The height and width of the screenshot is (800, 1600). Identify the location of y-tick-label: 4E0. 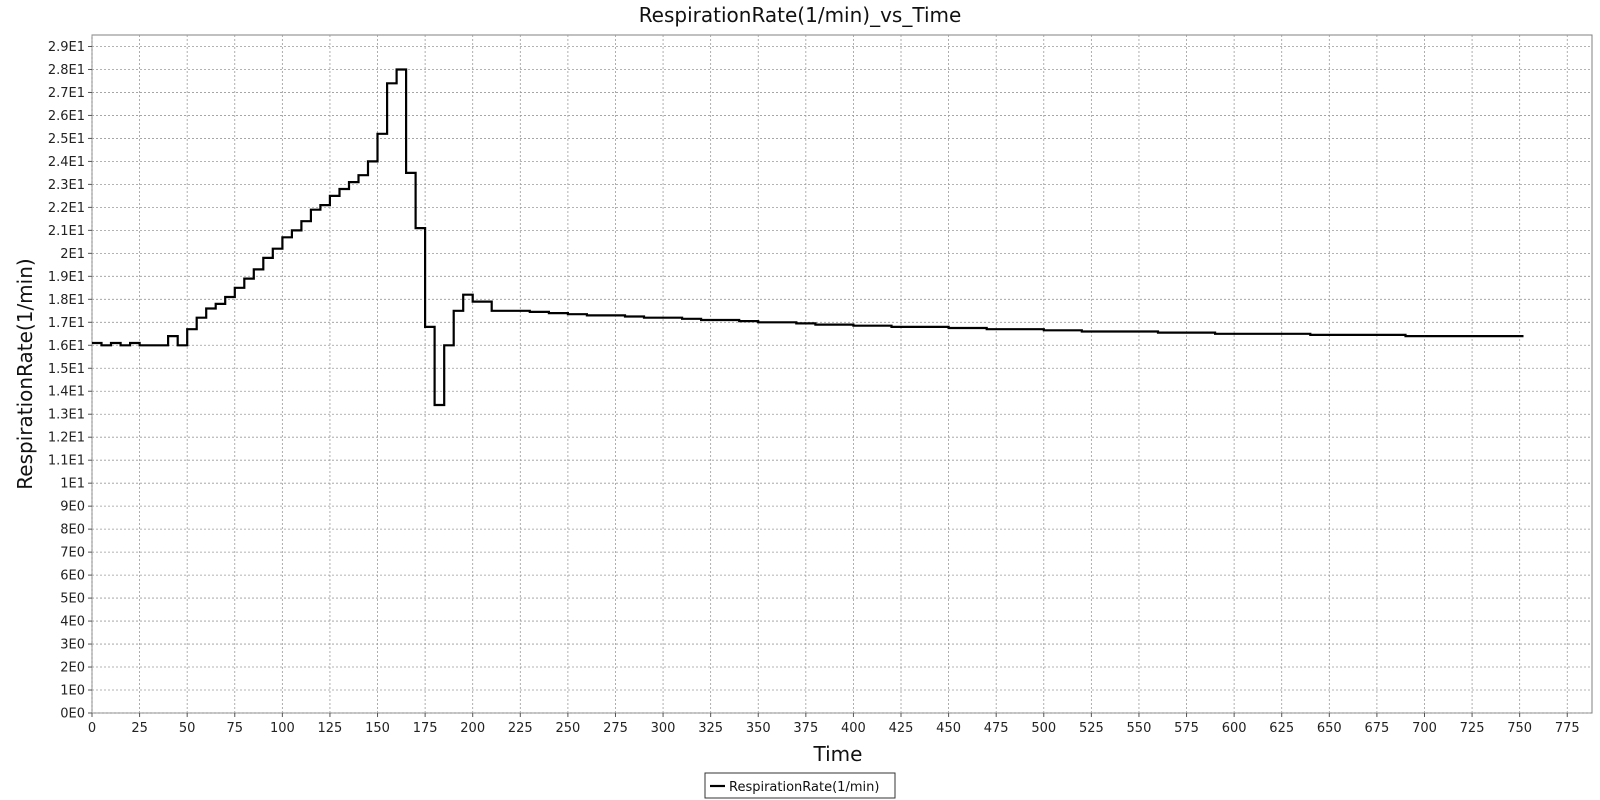
(72, 622).